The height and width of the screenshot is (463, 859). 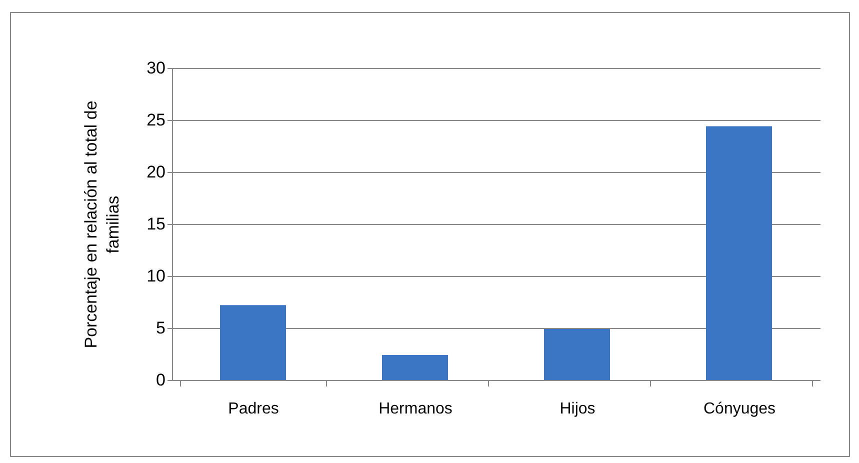 What do you see at coordinates (156, 120) in the screenshot?
I see `y-tick-label: 25` at bounding box center [156, 120].